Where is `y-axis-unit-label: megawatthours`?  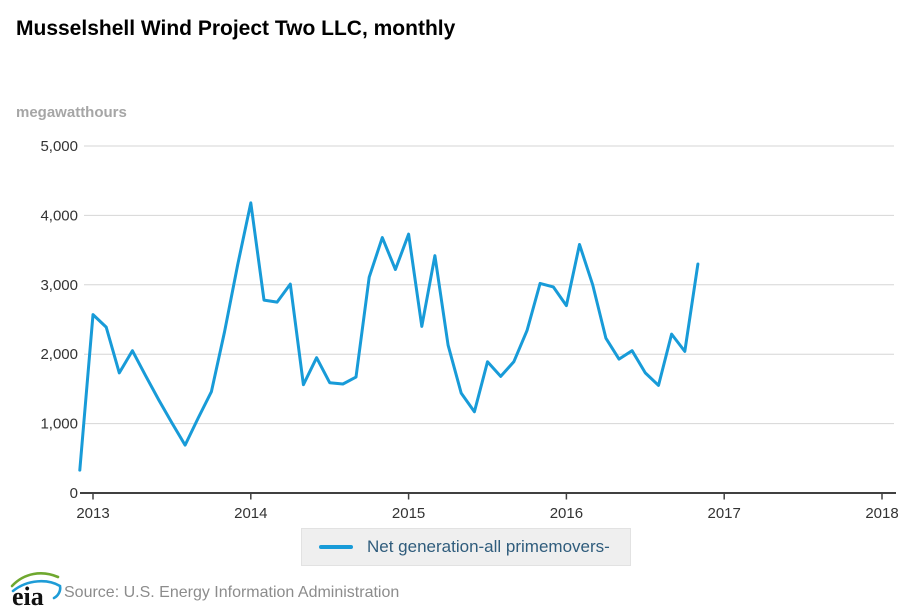 y-axis-unit-label: megawatthours is located at coordinates (71, 112).